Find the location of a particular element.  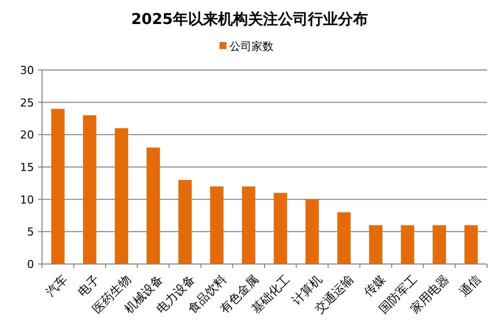

y-tick-label: 20 is located at coordinates (27, 135).